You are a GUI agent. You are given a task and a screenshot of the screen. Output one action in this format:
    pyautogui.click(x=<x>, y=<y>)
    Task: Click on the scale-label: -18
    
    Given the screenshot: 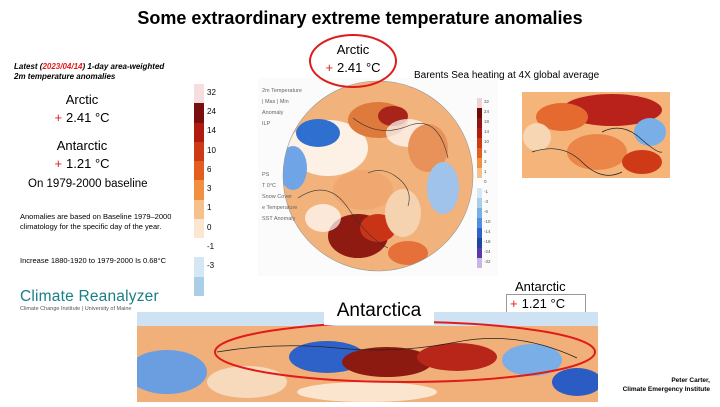 What is the action you would take?
    pyautogui.click(x=487, y=241)
    